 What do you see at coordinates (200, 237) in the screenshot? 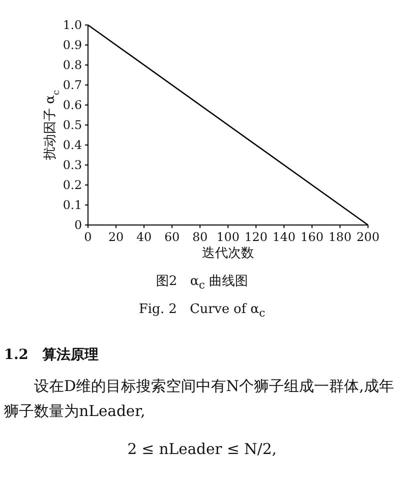
I see `x-tick-label: 80` at bounding box center [200, 237].